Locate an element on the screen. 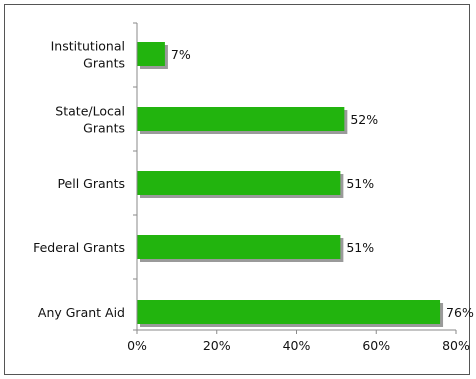  category-label: State/Local is located at coordinates (90, 111).